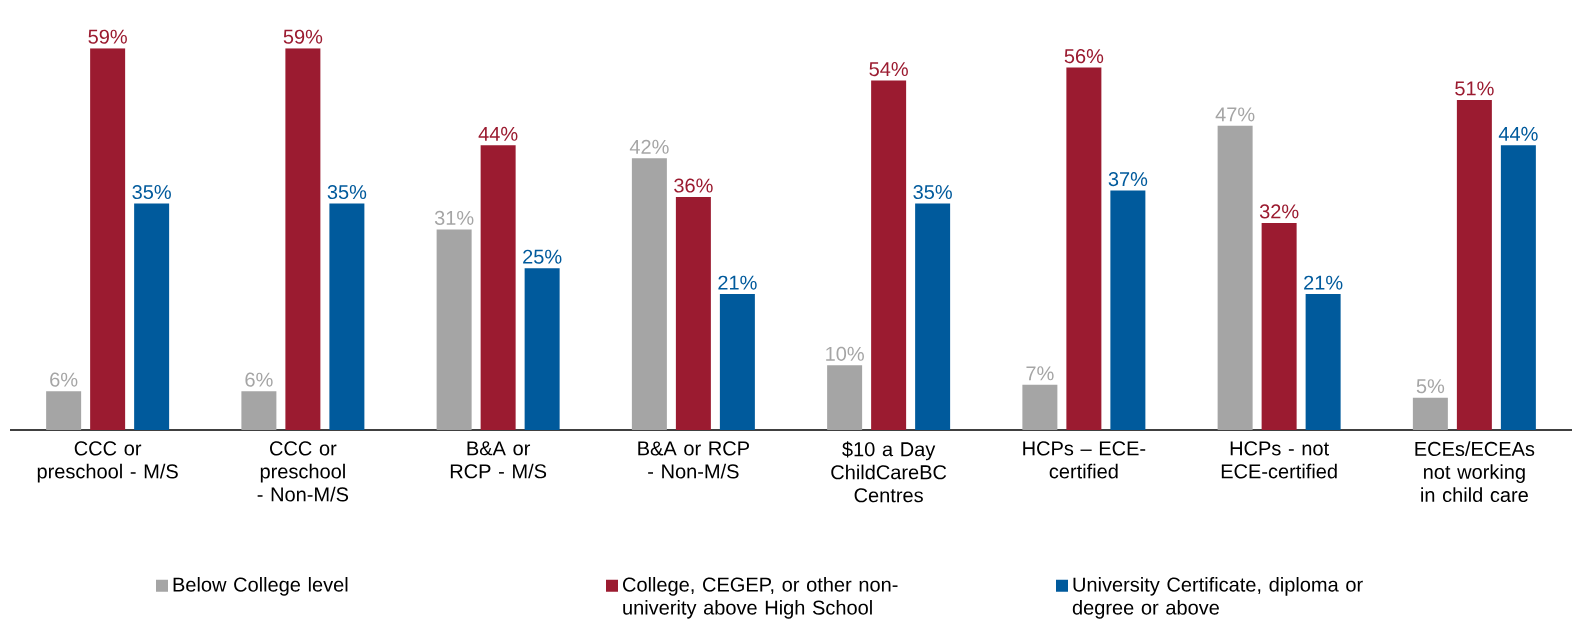 The height and width of the screenshot is (634, 1573). What do you see at coordinates (542, 256) in the screenshot?
I see `data-label: 25%` at bounding box center [542, 256].